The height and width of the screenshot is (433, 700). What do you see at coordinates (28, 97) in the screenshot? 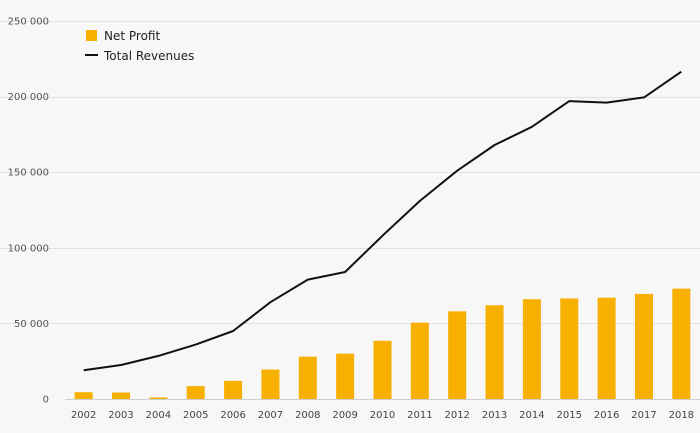
I see `y-tick-label: 200 000` at bounding box center [28, 97].